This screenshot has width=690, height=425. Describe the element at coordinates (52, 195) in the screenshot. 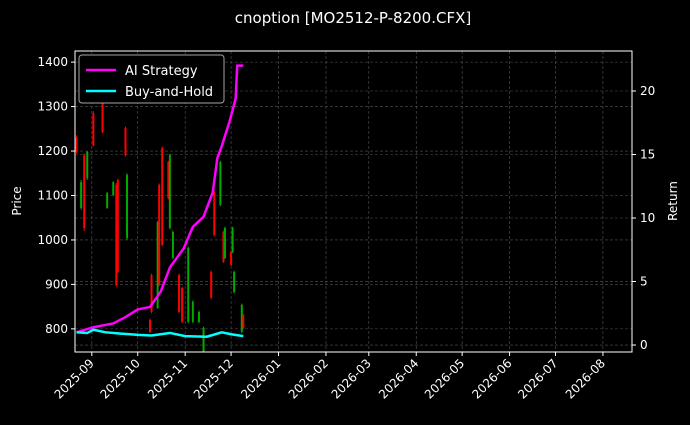

I see `y-tick-label-left: 1100` at that location.